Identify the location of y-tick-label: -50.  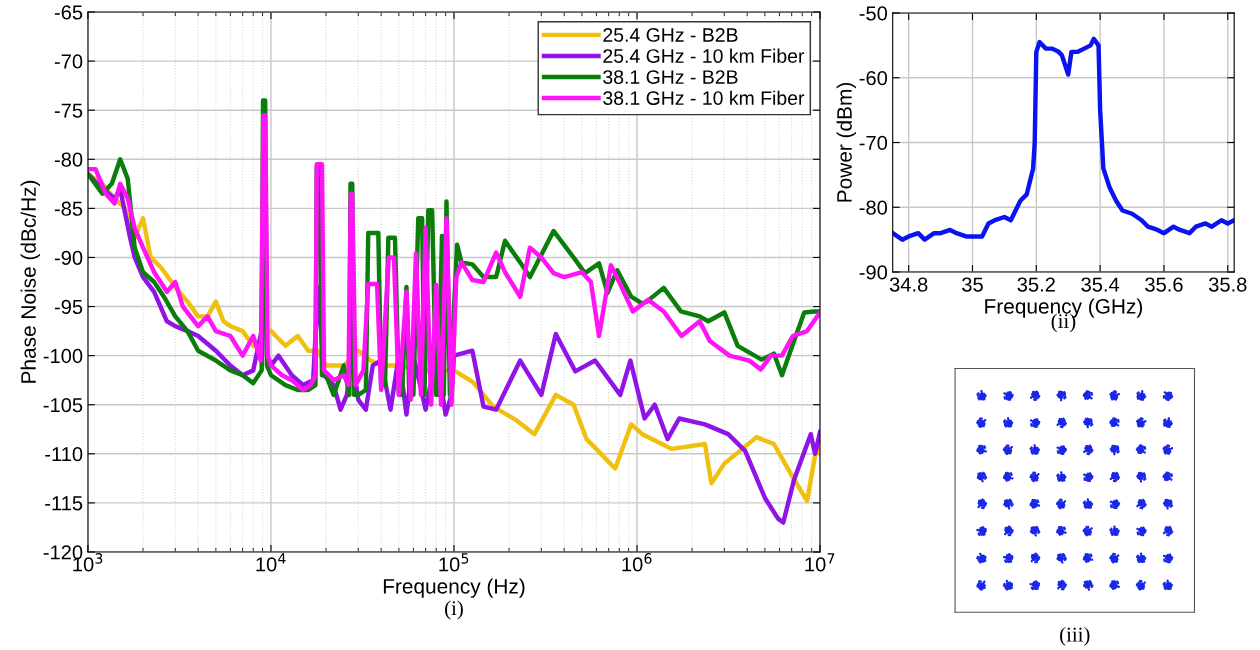
(873, 13).